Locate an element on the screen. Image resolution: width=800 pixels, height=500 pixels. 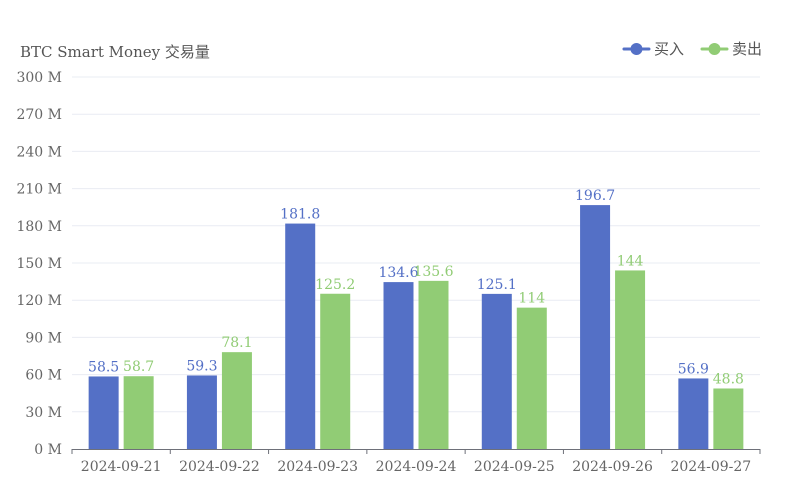
legend: 卖出 买入 is located at coordinates (692, 49).